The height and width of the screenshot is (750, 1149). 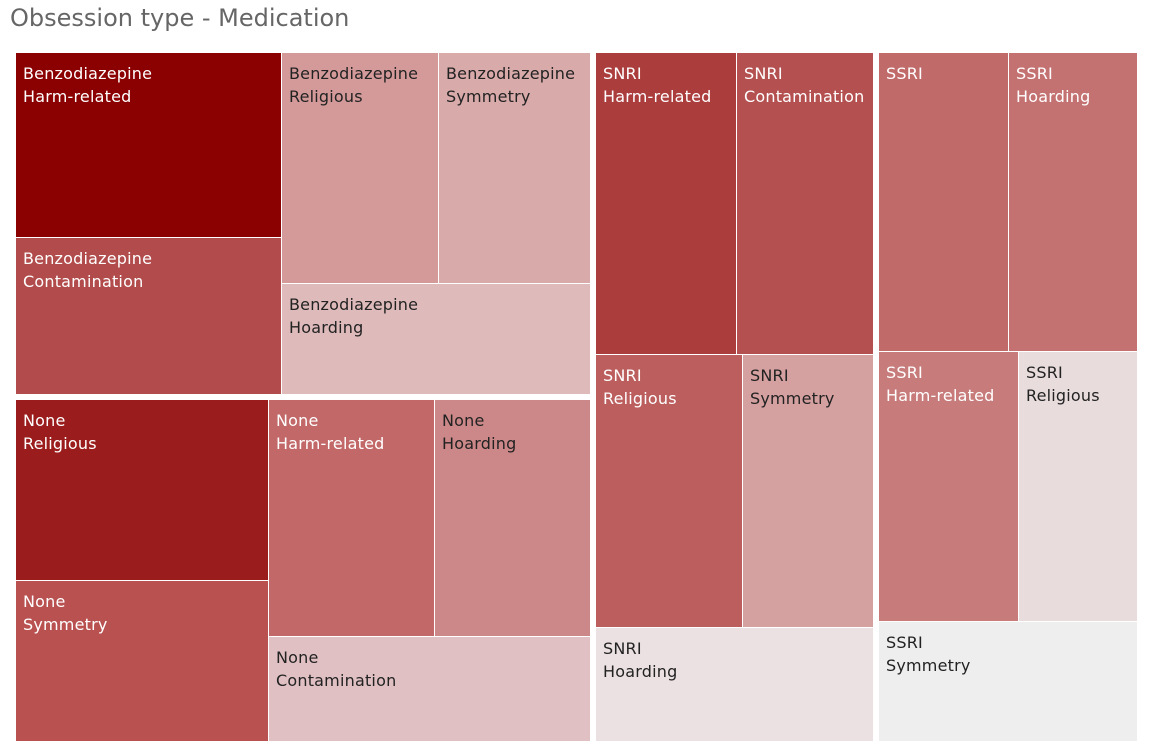 I want to click on treemap-tile: SNRI Religious, so click(x=669, y=491).